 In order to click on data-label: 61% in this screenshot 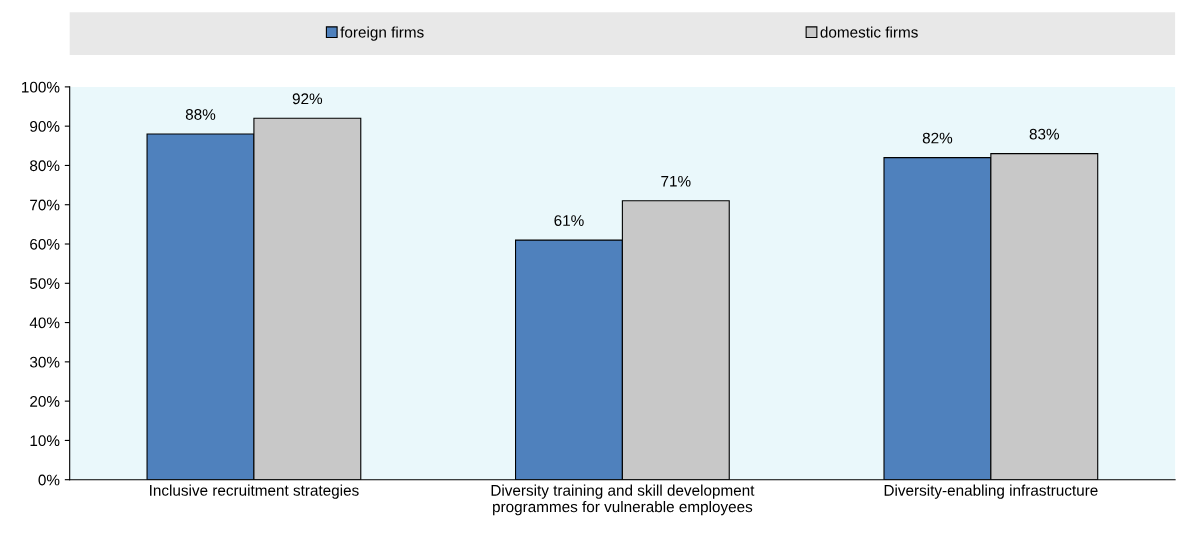, I will do `click(569, 220)`.